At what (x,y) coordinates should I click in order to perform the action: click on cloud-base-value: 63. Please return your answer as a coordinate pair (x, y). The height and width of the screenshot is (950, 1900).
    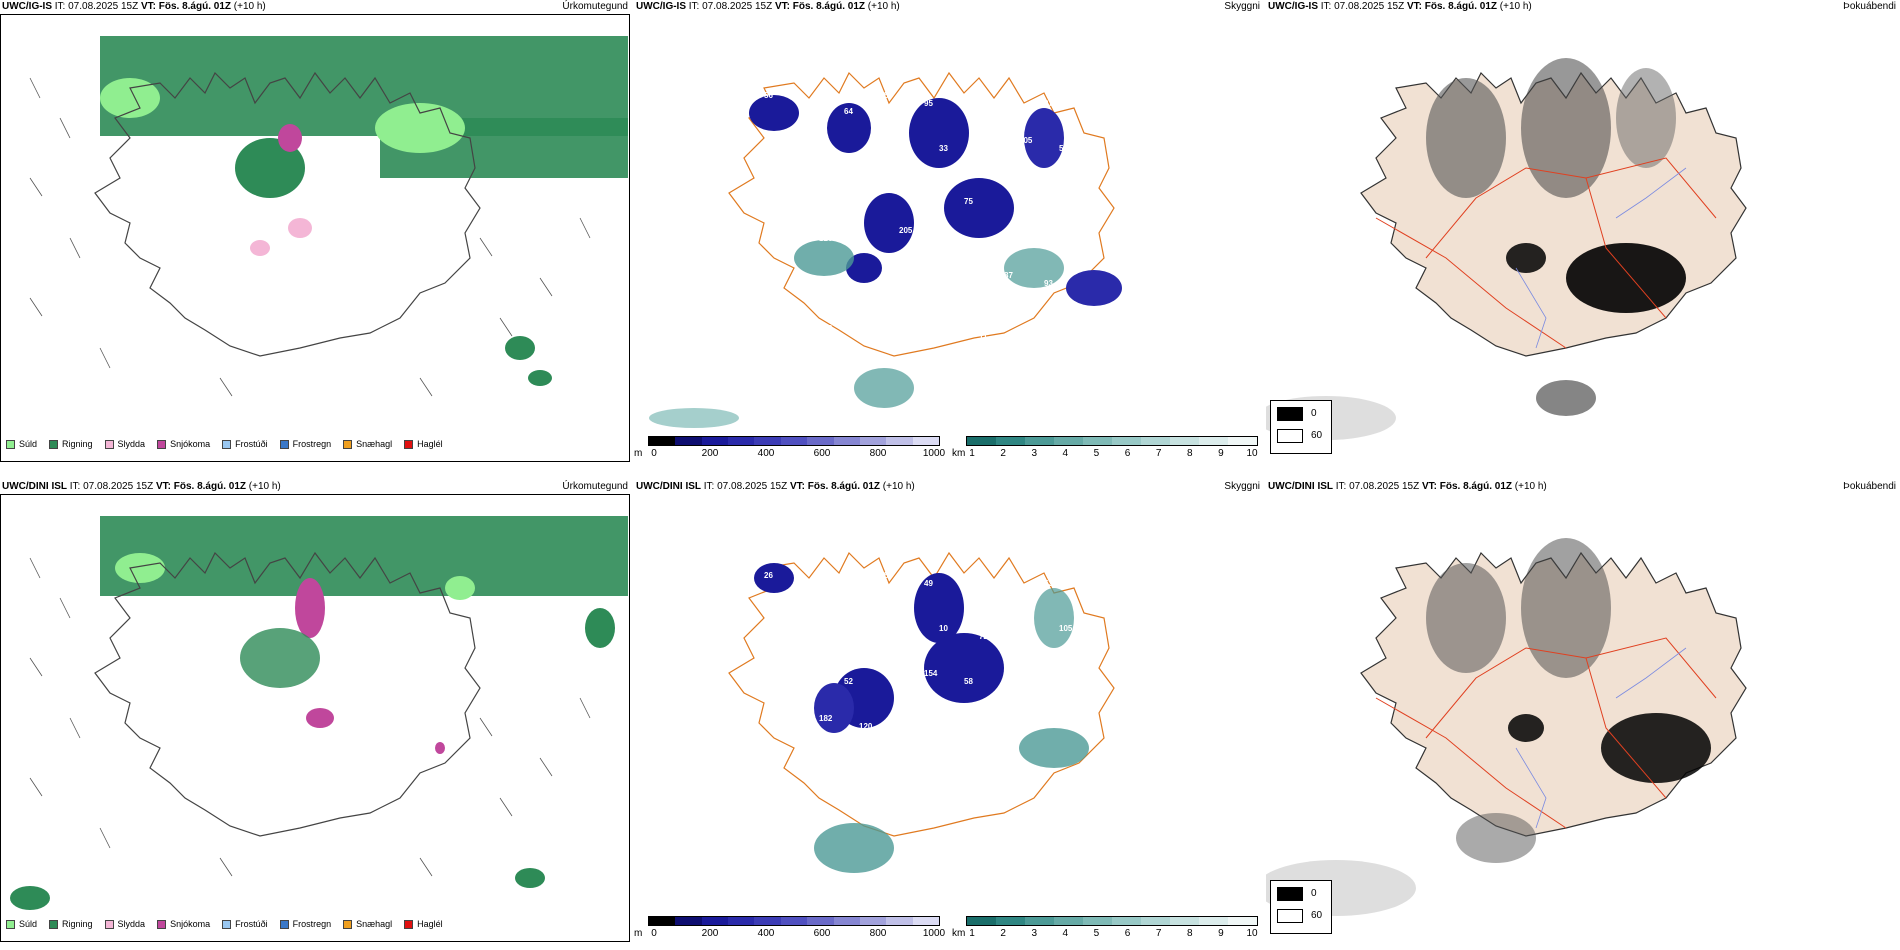
    Looking at the image, I should click on (863, 636).